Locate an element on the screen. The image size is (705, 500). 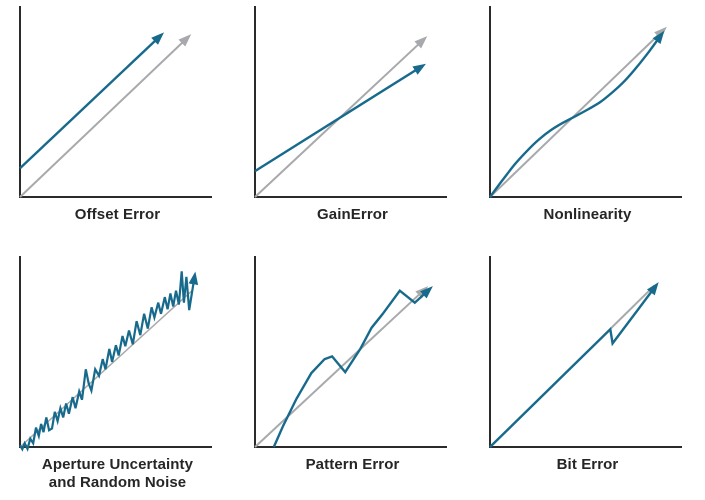
bit-error-plot is located at coordinates (585, 352).